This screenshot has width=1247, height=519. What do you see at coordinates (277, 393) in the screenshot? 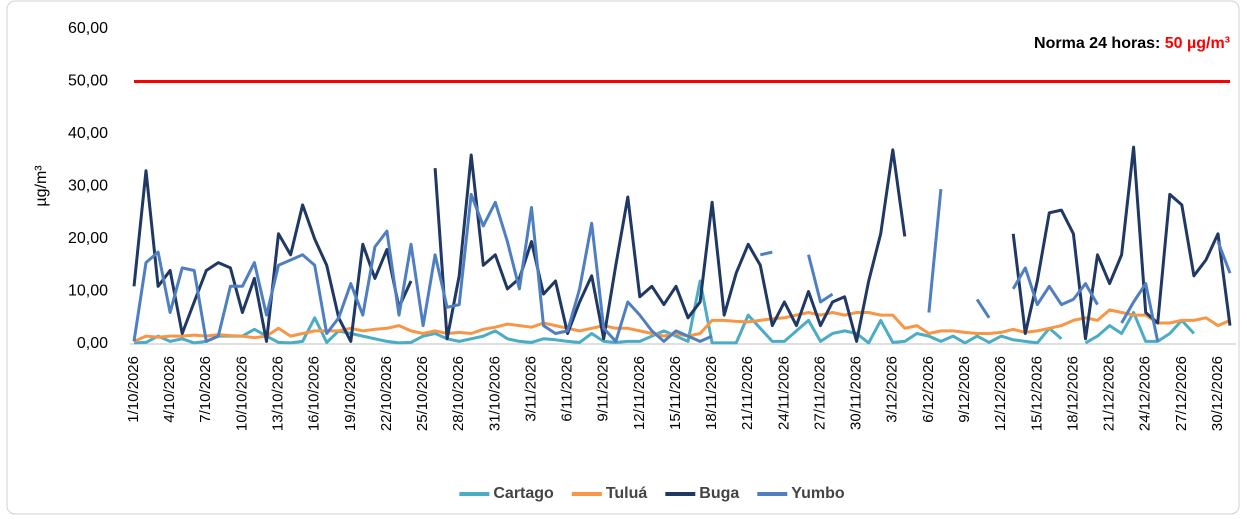
I see `x-tick-label: 13/10/2026` at bounding box center [277, 393].